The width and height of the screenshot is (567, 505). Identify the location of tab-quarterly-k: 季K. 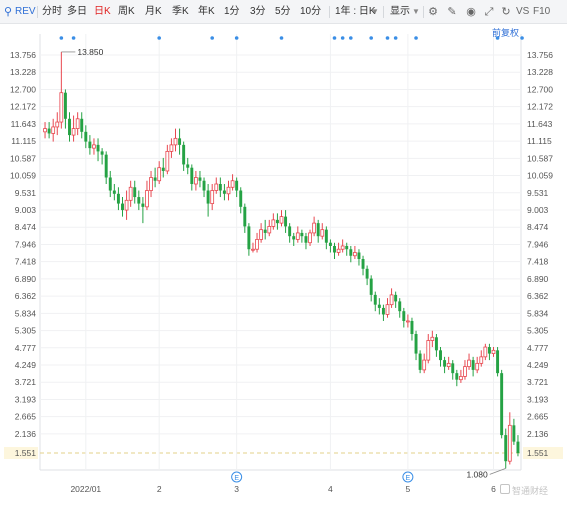
(180, 11).